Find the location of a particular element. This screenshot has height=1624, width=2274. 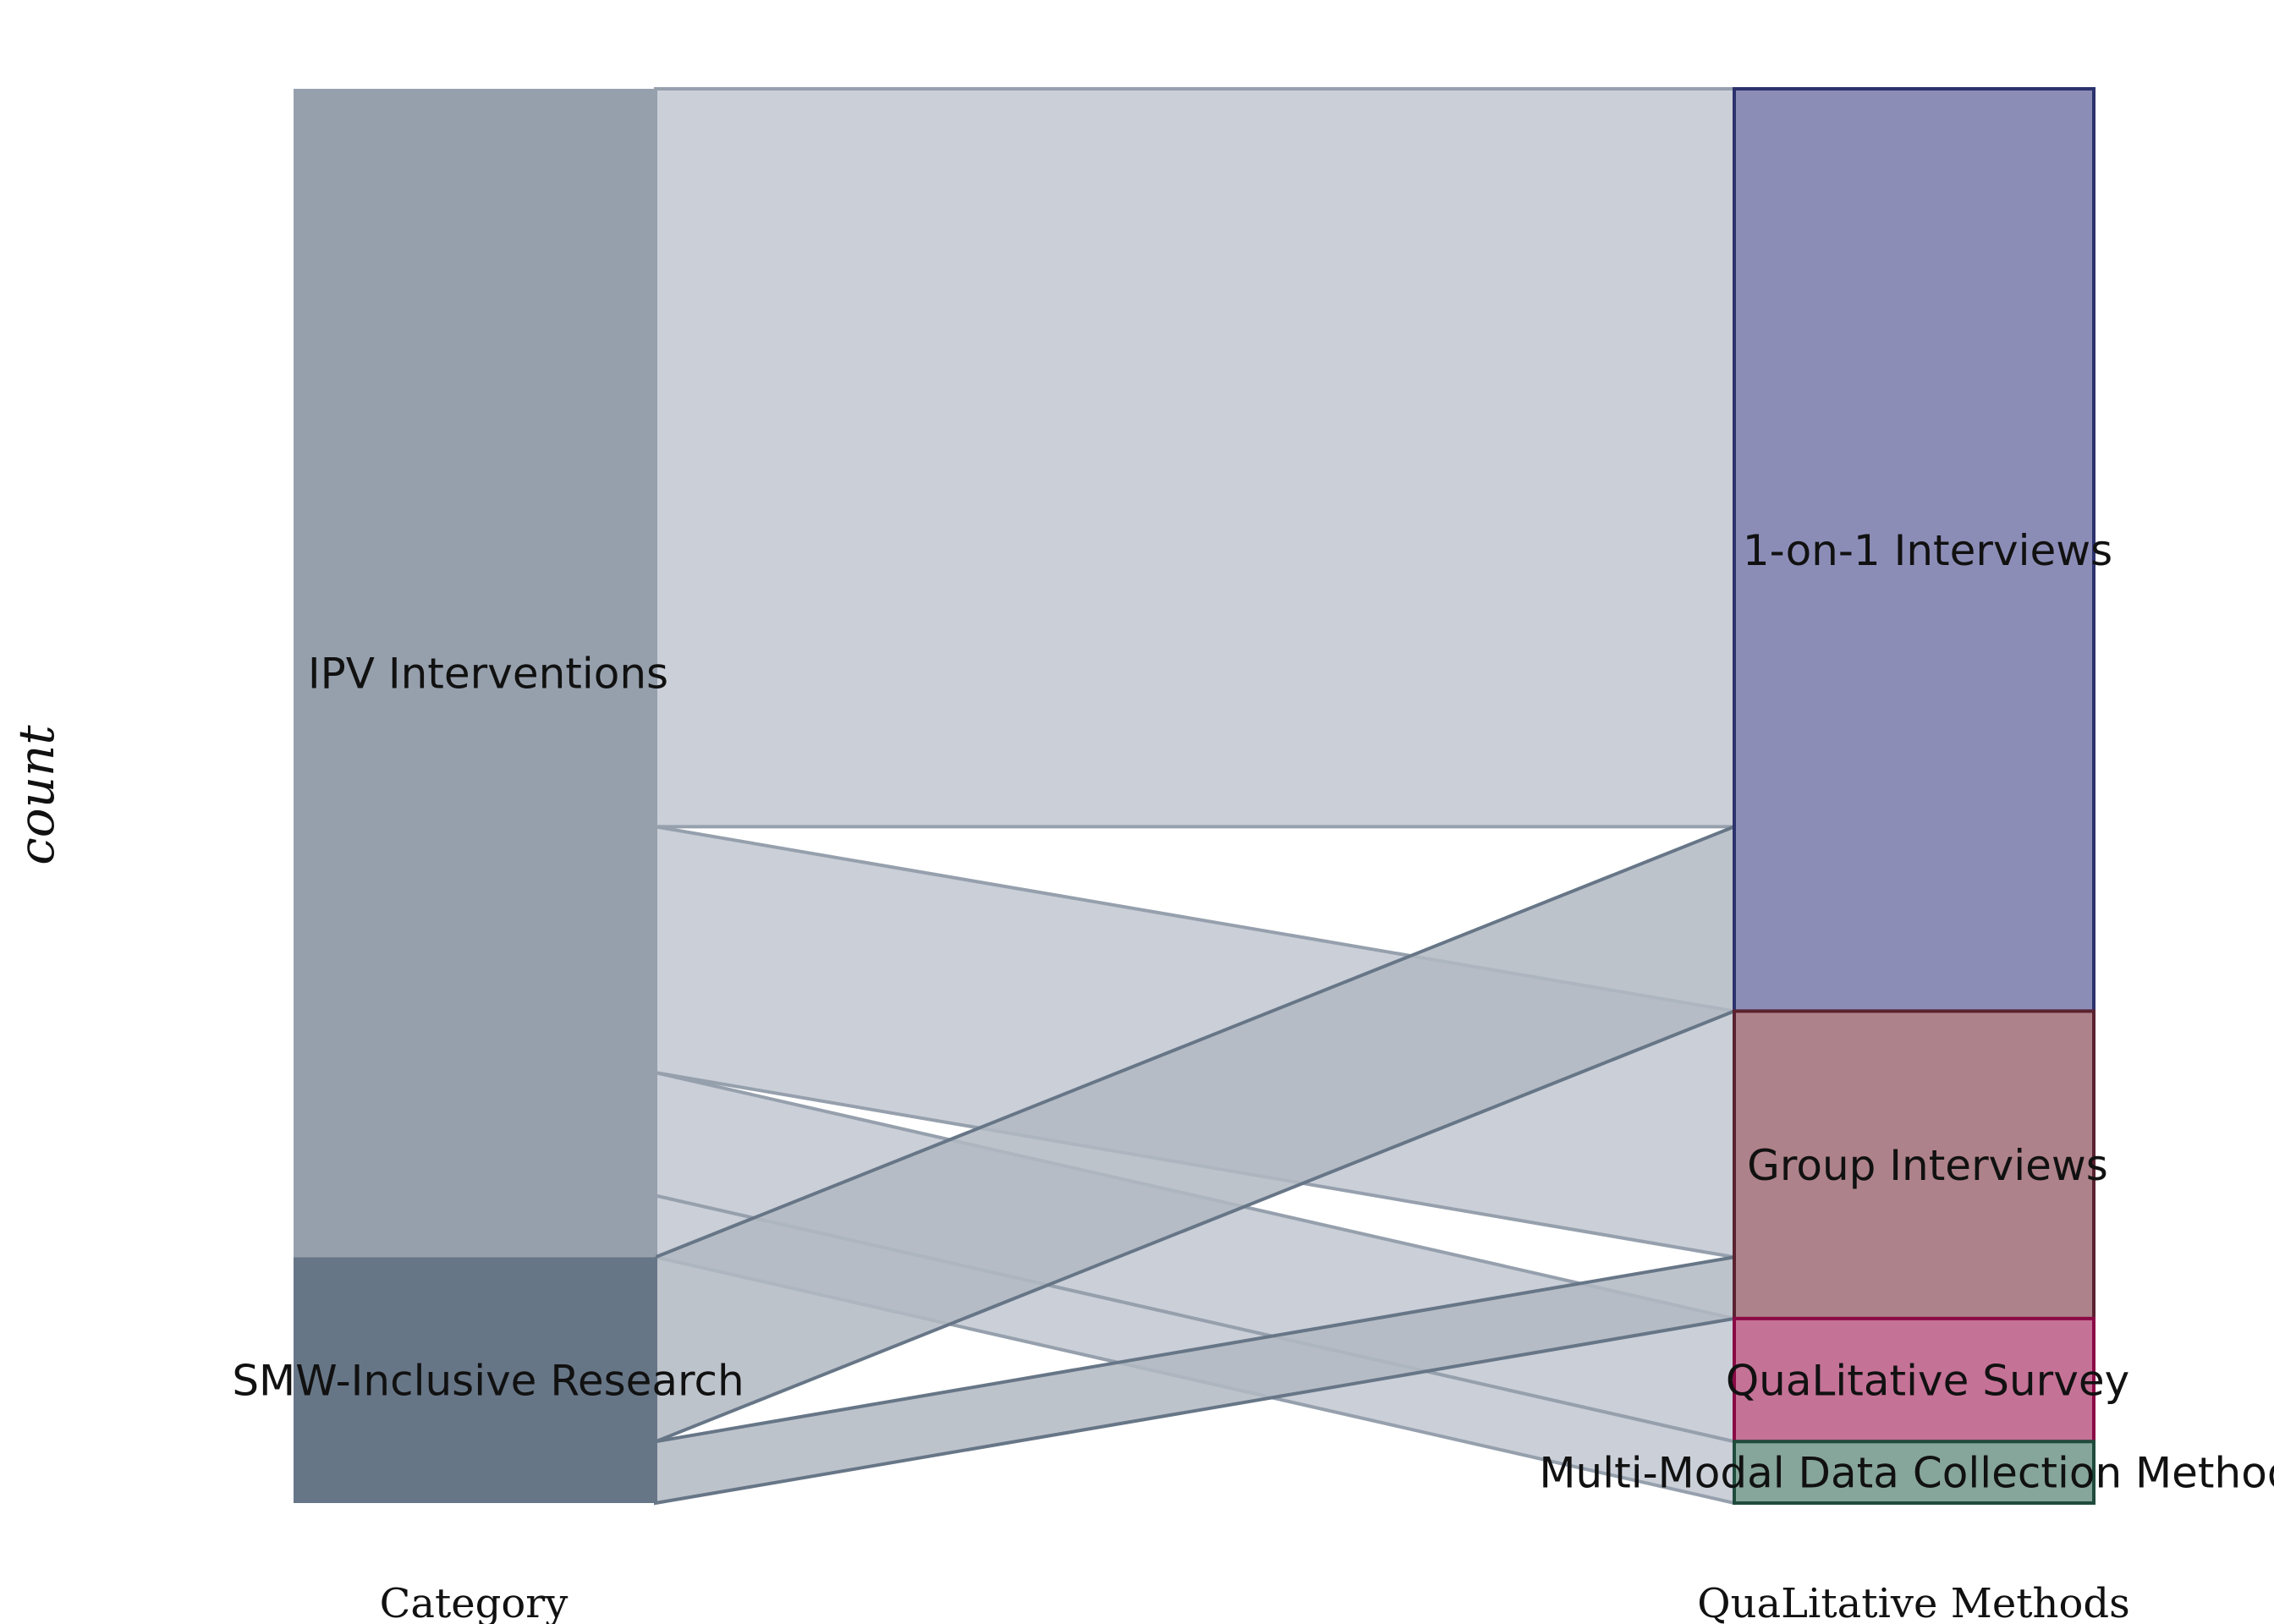

stratum-label-group-interviews: Group Interviews is located at coordinates (1928, 1166).